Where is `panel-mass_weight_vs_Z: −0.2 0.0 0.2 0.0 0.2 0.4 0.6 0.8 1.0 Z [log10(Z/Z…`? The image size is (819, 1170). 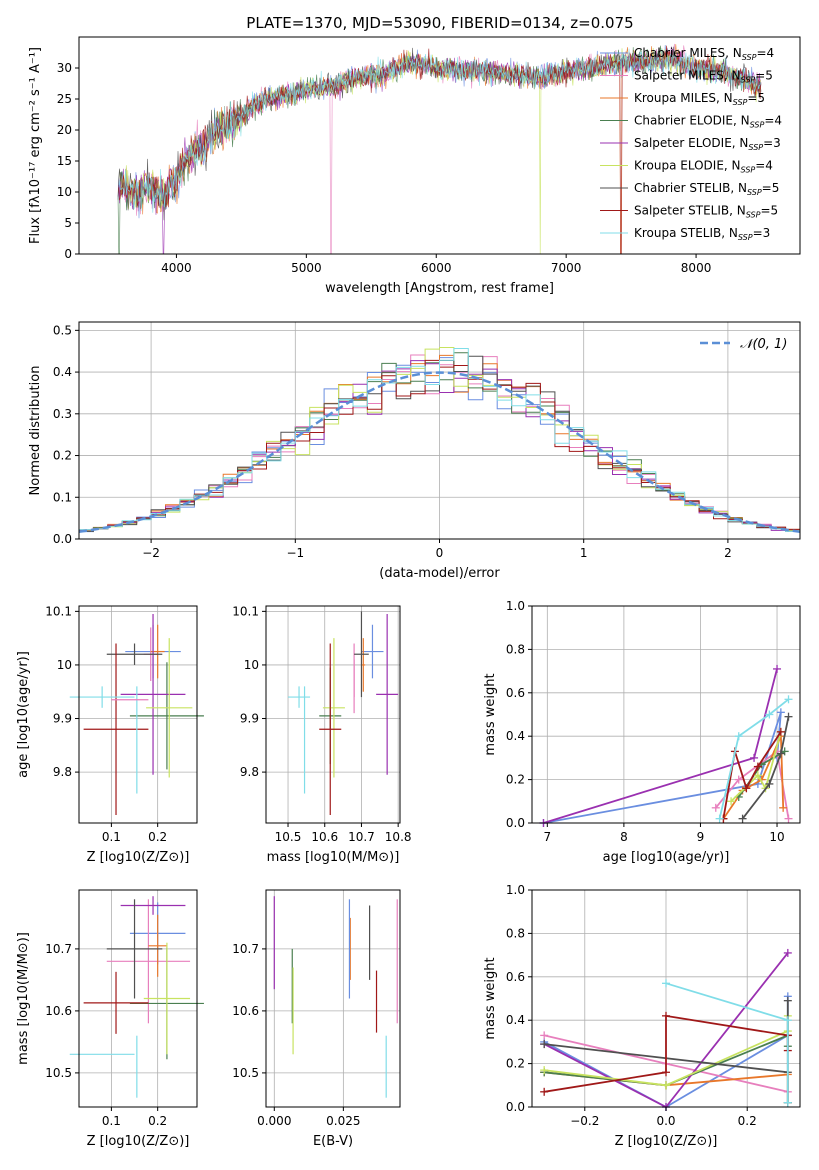 panel-mass_weight_vs_Z: −0.2 0.0 0.2 0.0 0.2 0.4 0.6 0.8 1.0 Z [log10(Z/Z… is located at coordinates (642, 1016).